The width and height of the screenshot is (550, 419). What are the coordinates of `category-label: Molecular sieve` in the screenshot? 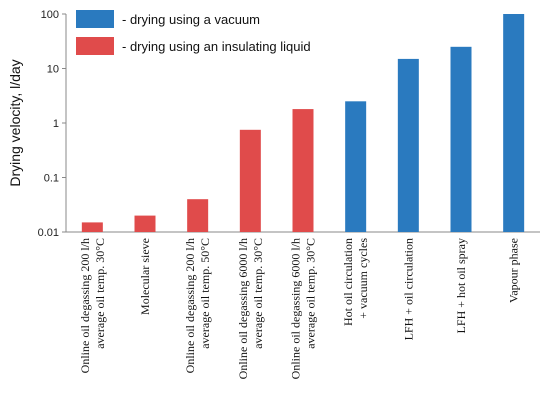 It's located at (145, 276).